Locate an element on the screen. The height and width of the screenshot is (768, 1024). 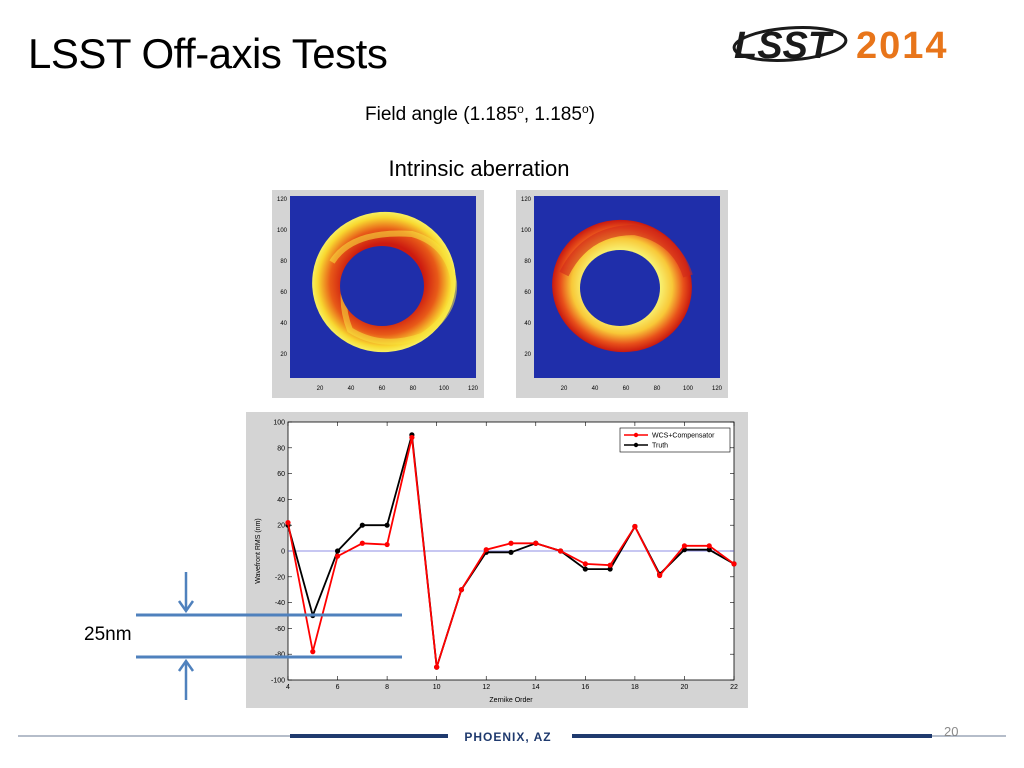
y-tick-label: -20 is located at coordinates (280, 577).